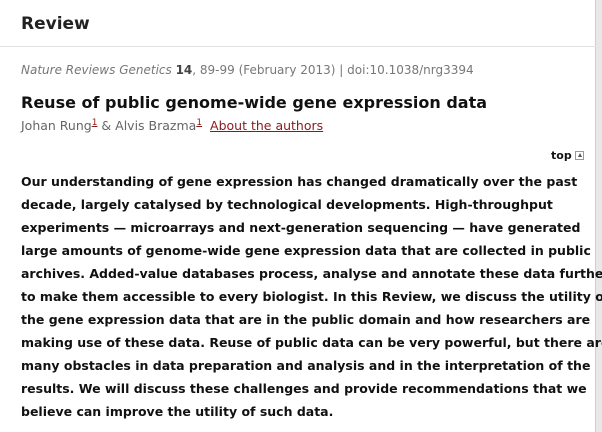 The height and width of the screenshot is (432, 602). Describe the element at coordinates (106, 126) in the screenshot. I see `author-connector: &` at that location.